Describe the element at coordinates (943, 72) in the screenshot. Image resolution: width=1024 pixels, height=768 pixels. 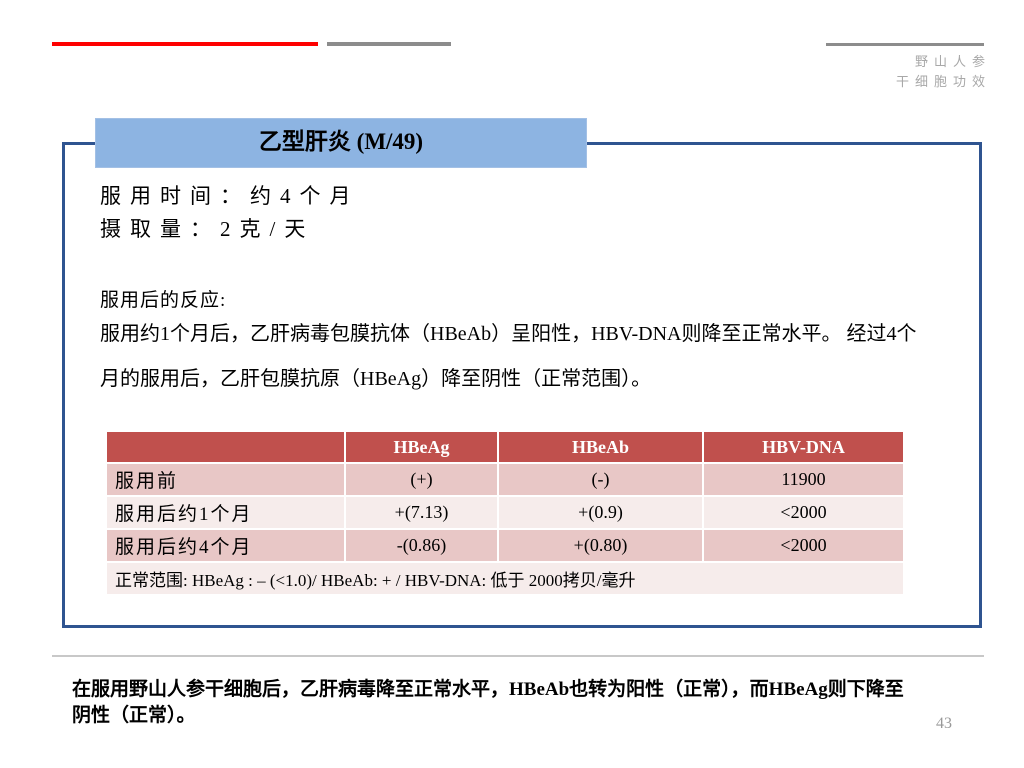
I see `brand-text: 野山人参 干细胞功效` at that location.